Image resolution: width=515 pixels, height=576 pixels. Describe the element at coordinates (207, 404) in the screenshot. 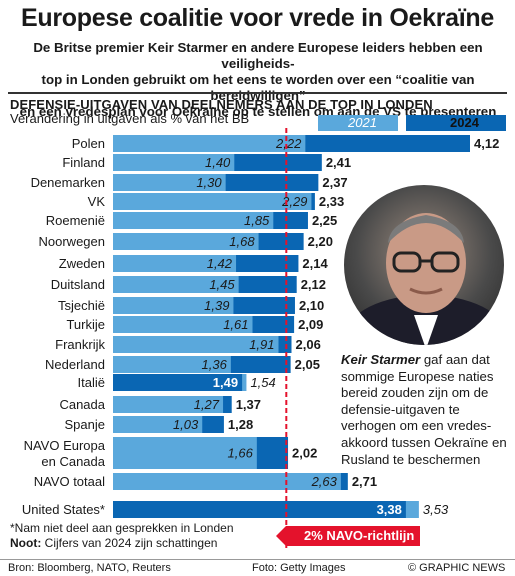

I see `data-label-2021: 1,27` at that location.